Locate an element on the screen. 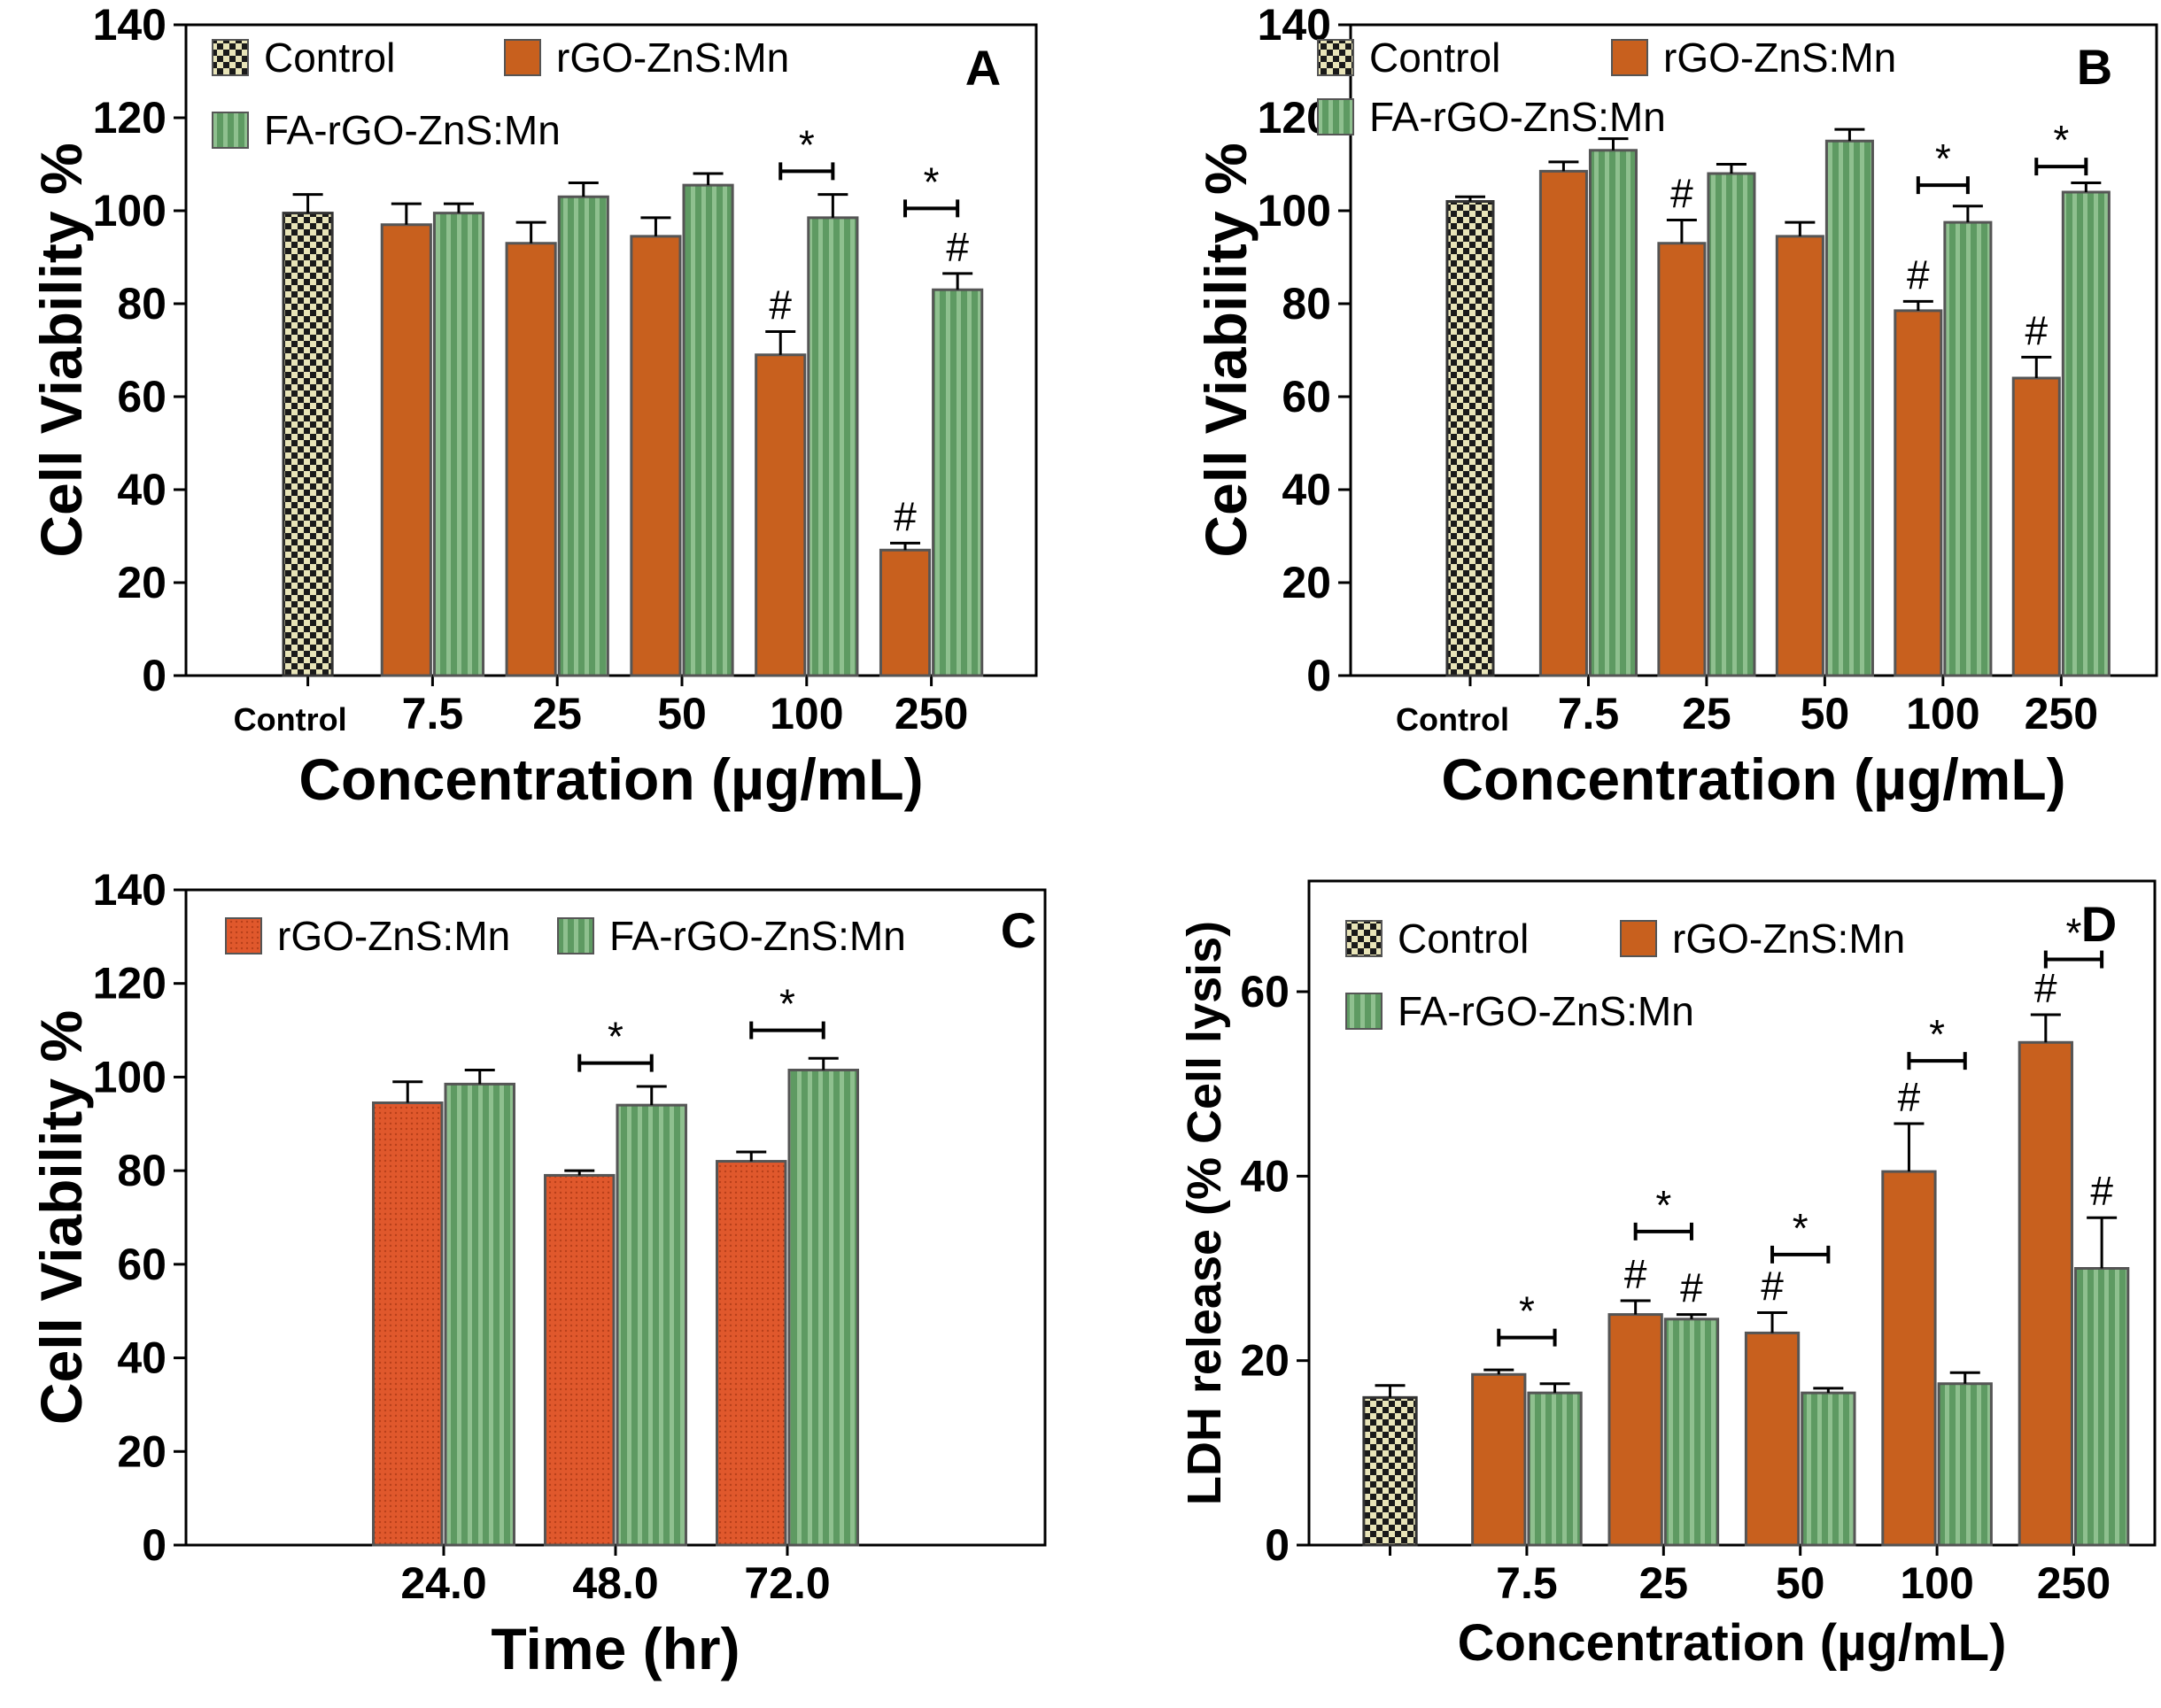  y-tick-label: 140 is located at coordinates (130, 25).